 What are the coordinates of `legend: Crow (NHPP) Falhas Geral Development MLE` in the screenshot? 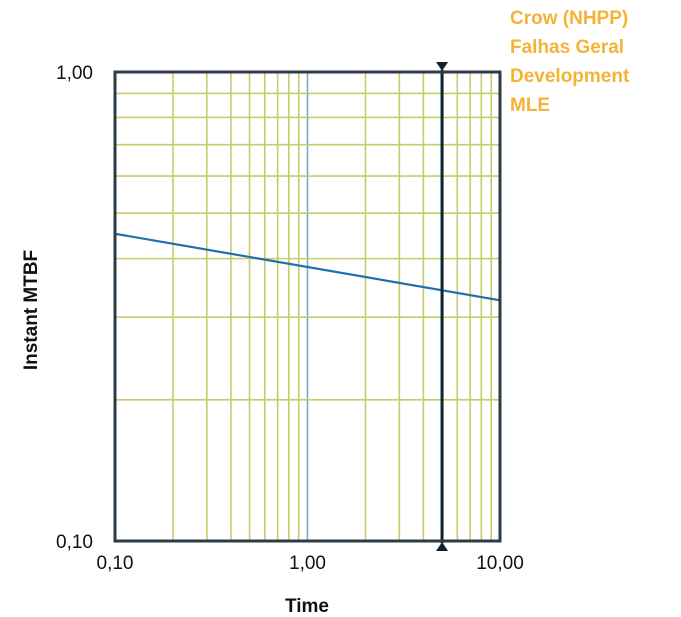 It's located at (570, 62).